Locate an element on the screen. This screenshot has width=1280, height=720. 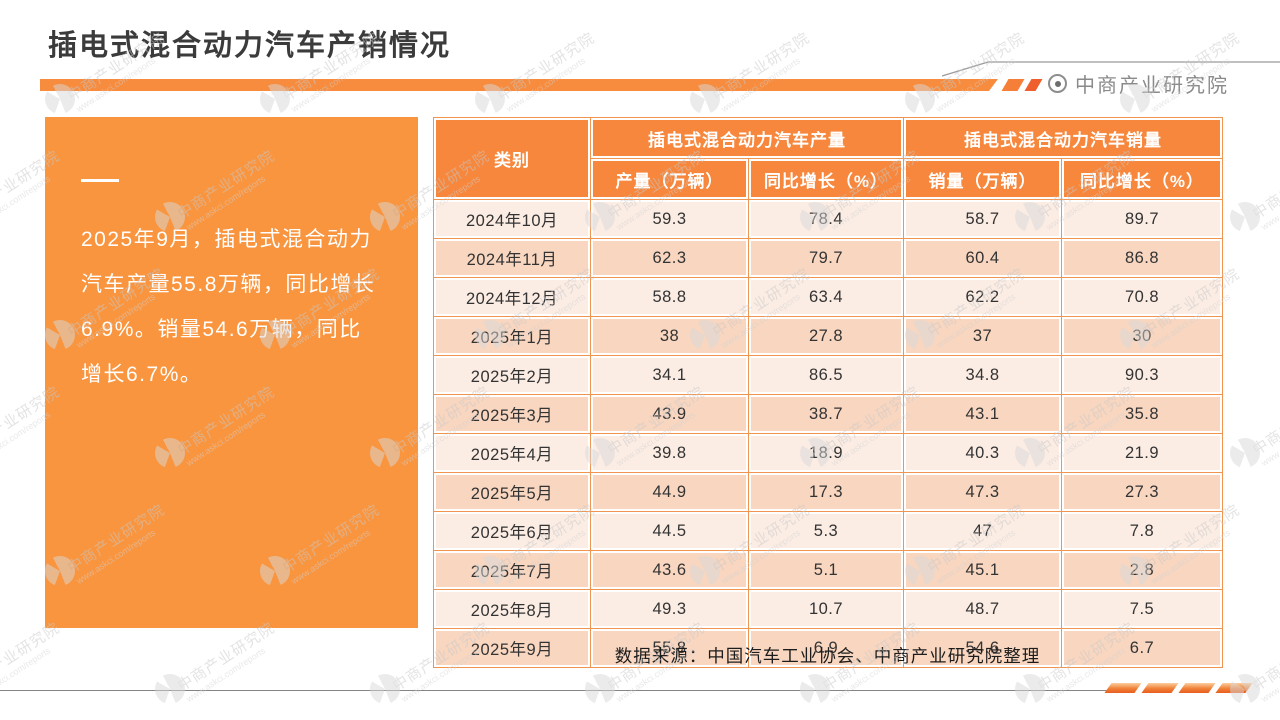
column-group-sales: 插电式混合动力汽车销量 is located at coordinates (1063, 138).